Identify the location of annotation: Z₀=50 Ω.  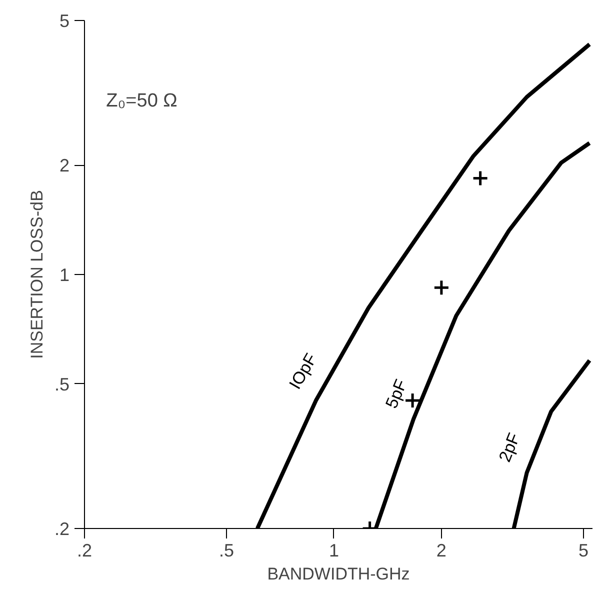
(142, 101).